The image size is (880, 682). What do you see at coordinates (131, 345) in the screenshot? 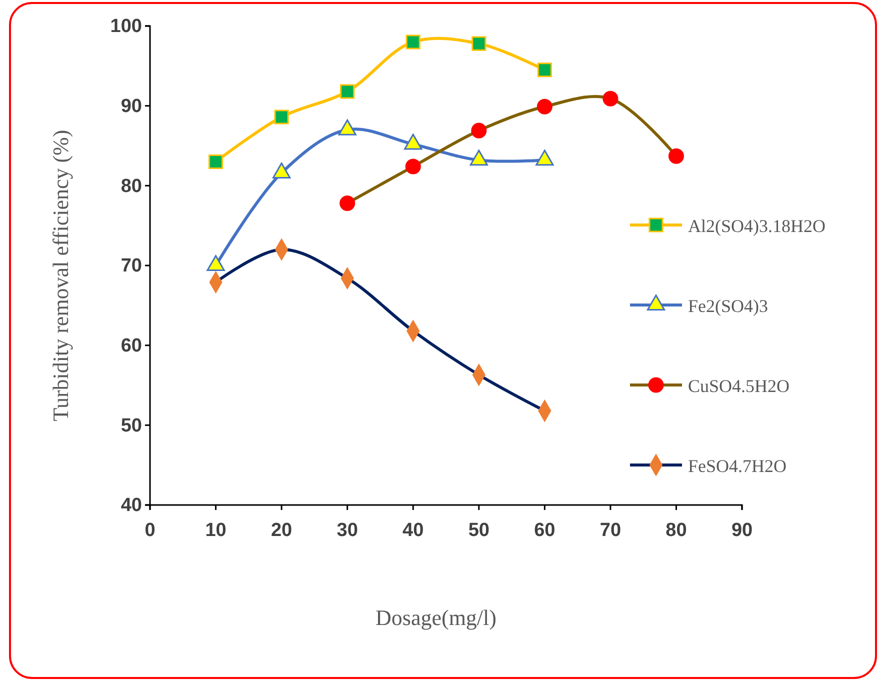
I see `y-tick-label: 60` at bounding box center [131, 345].